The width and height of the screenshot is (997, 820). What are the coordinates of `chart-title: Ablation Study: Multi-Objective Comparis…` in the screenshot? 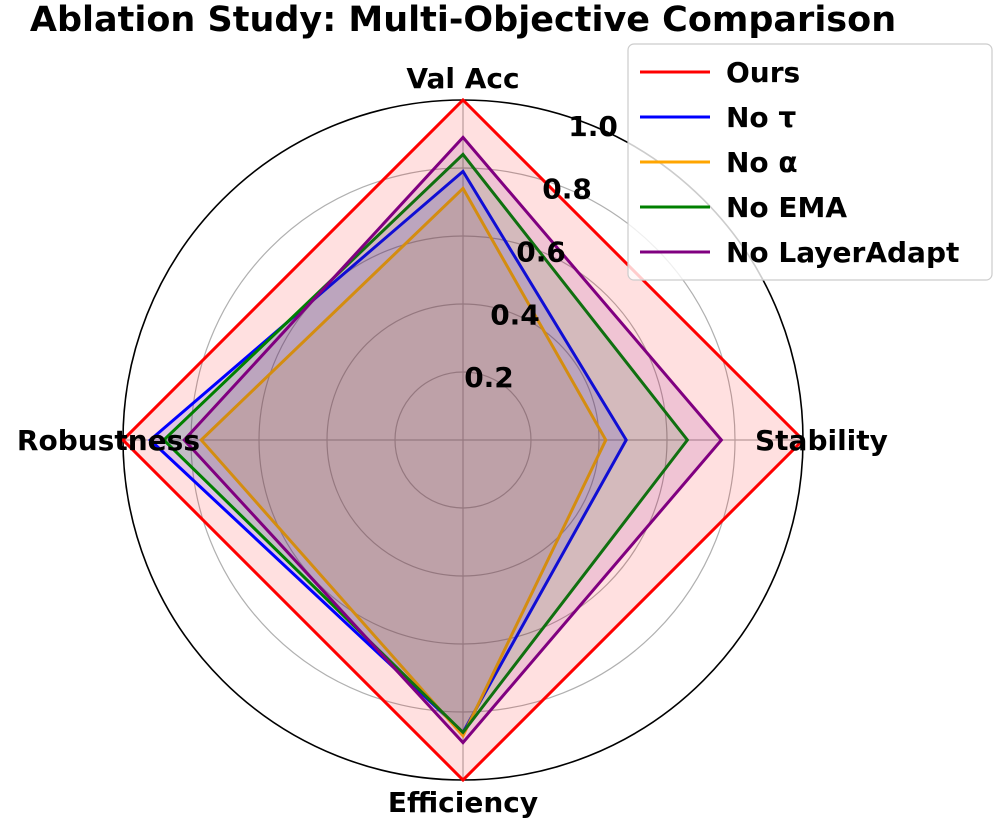 It's located at (463, 20).